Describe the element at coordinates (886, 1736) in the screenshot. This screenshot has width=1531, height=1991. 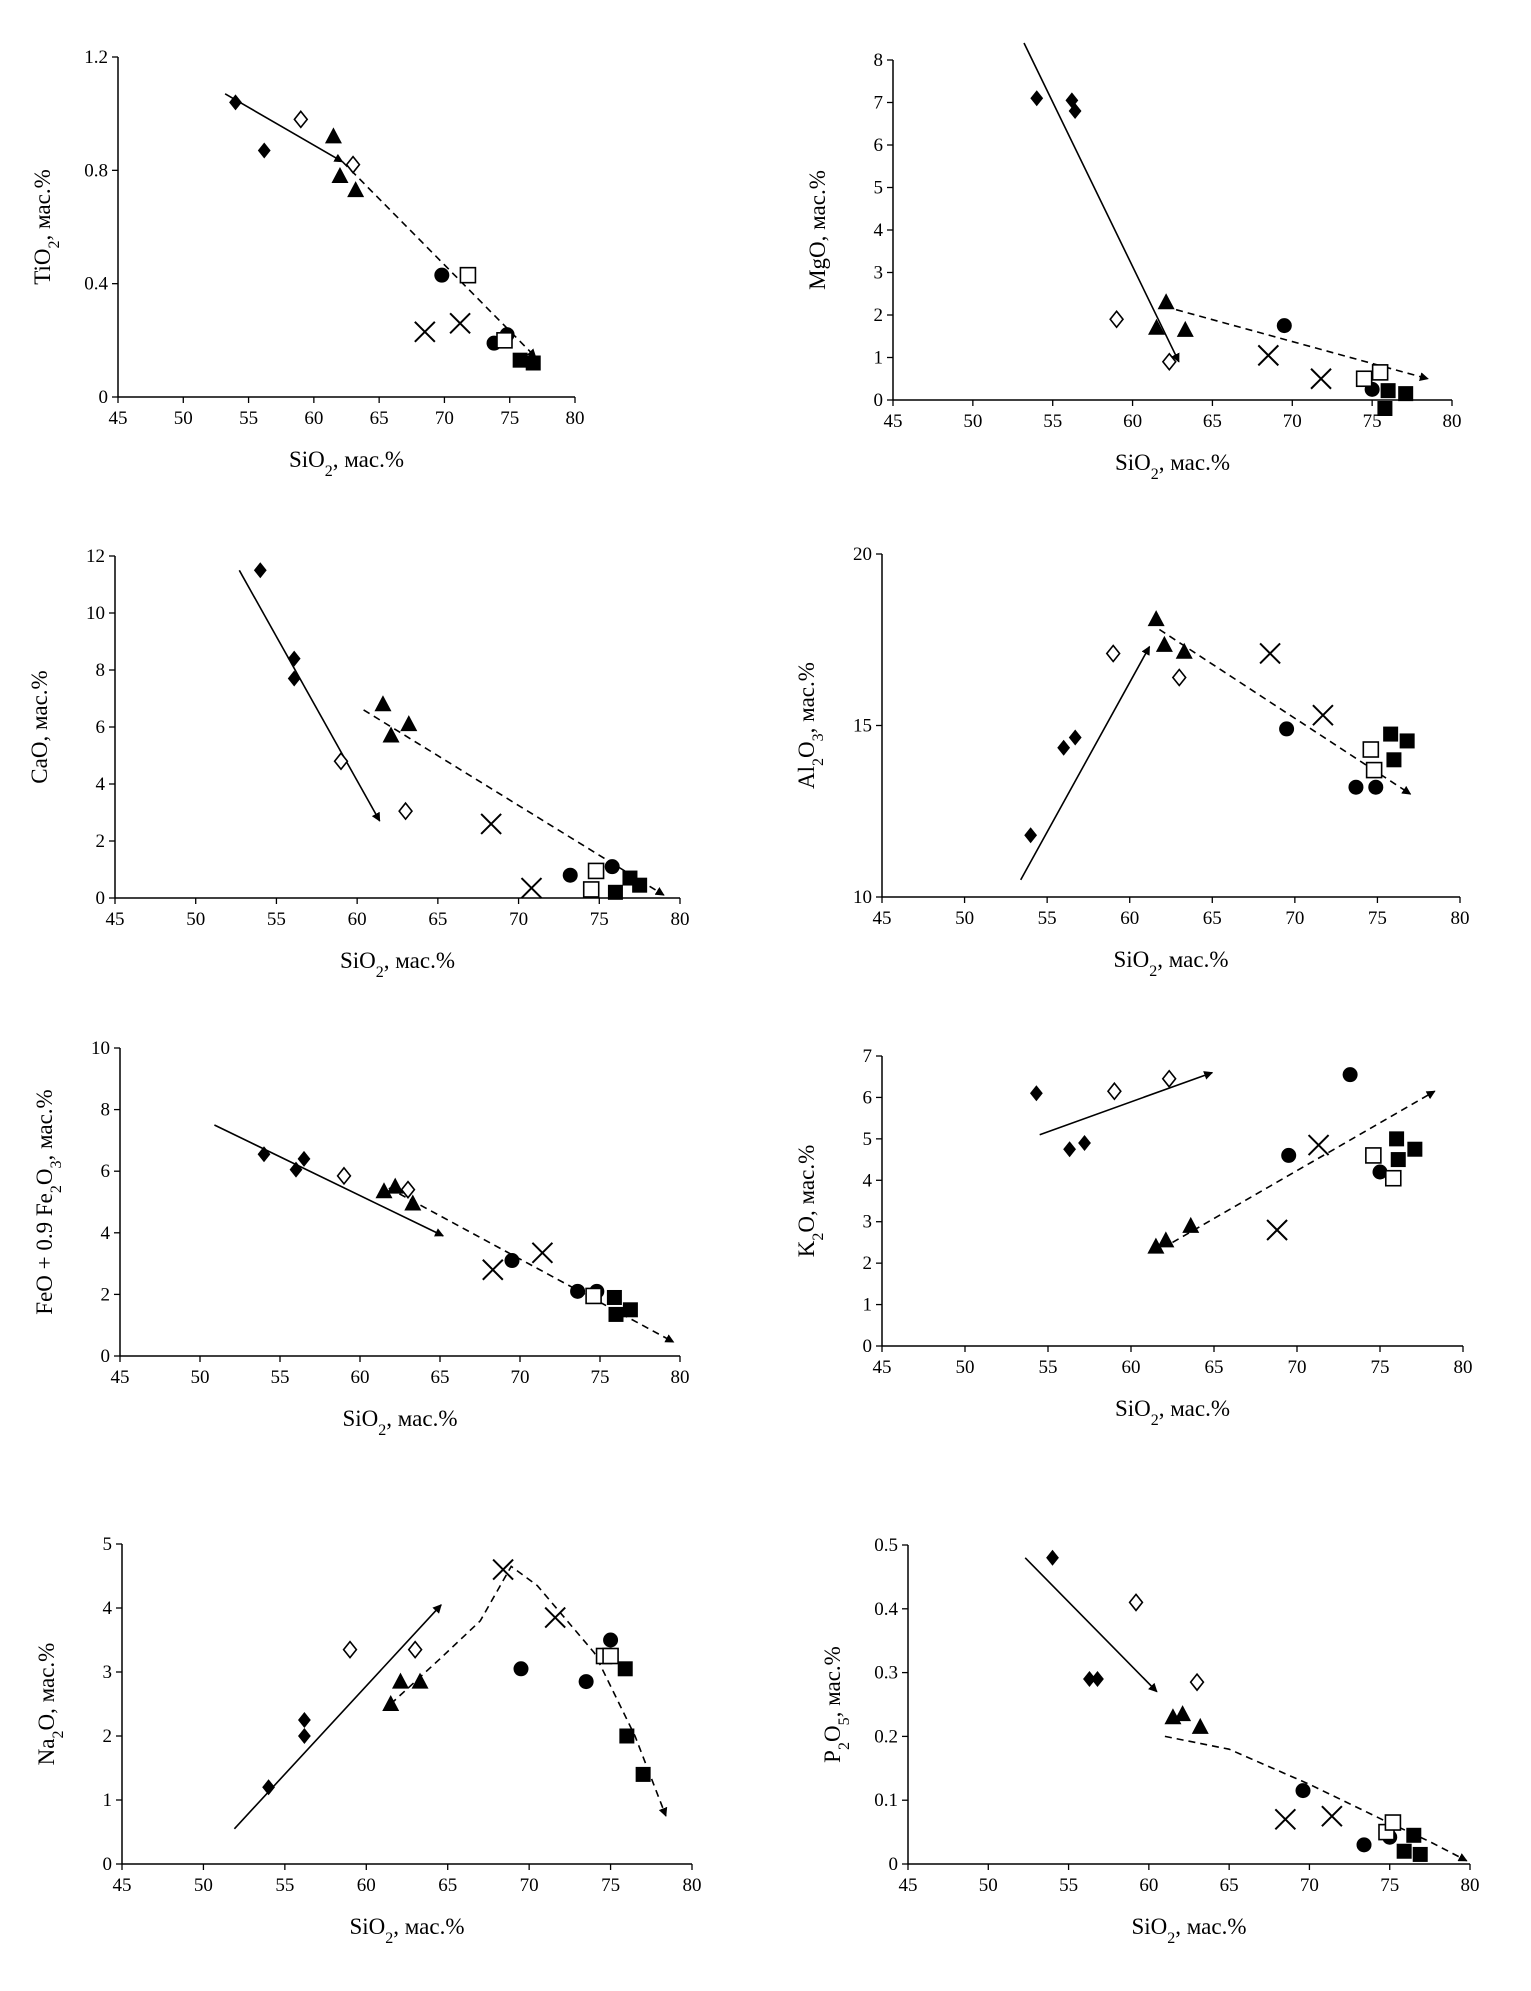
I see `y-tick-label: 0.2` at that location.